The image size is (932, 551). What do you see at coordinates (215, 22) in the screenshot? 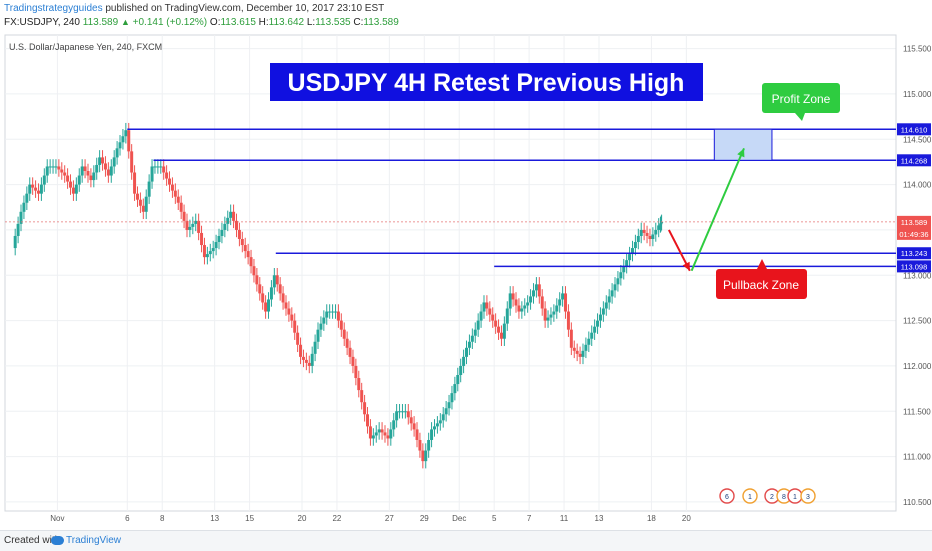
I see `open-label: O:` at bounding box center [215, 22].